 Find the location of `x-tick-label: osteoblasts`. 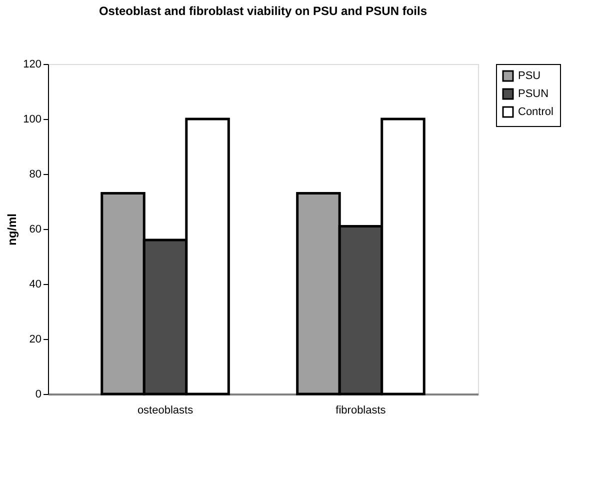

x-tick-label: osteoblasts is located at coordinates (165, 410).